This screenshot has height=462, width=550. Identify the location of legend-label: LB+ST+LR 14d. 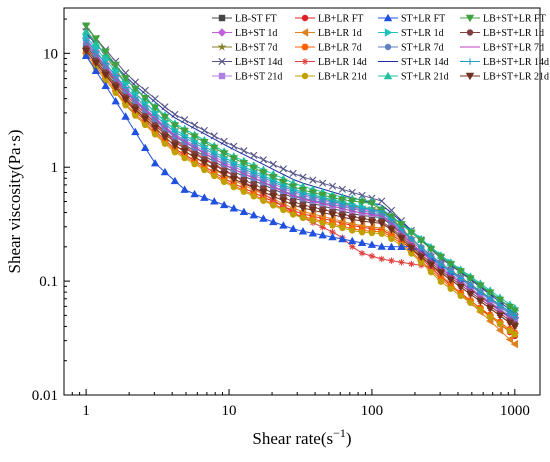
(516, 62).